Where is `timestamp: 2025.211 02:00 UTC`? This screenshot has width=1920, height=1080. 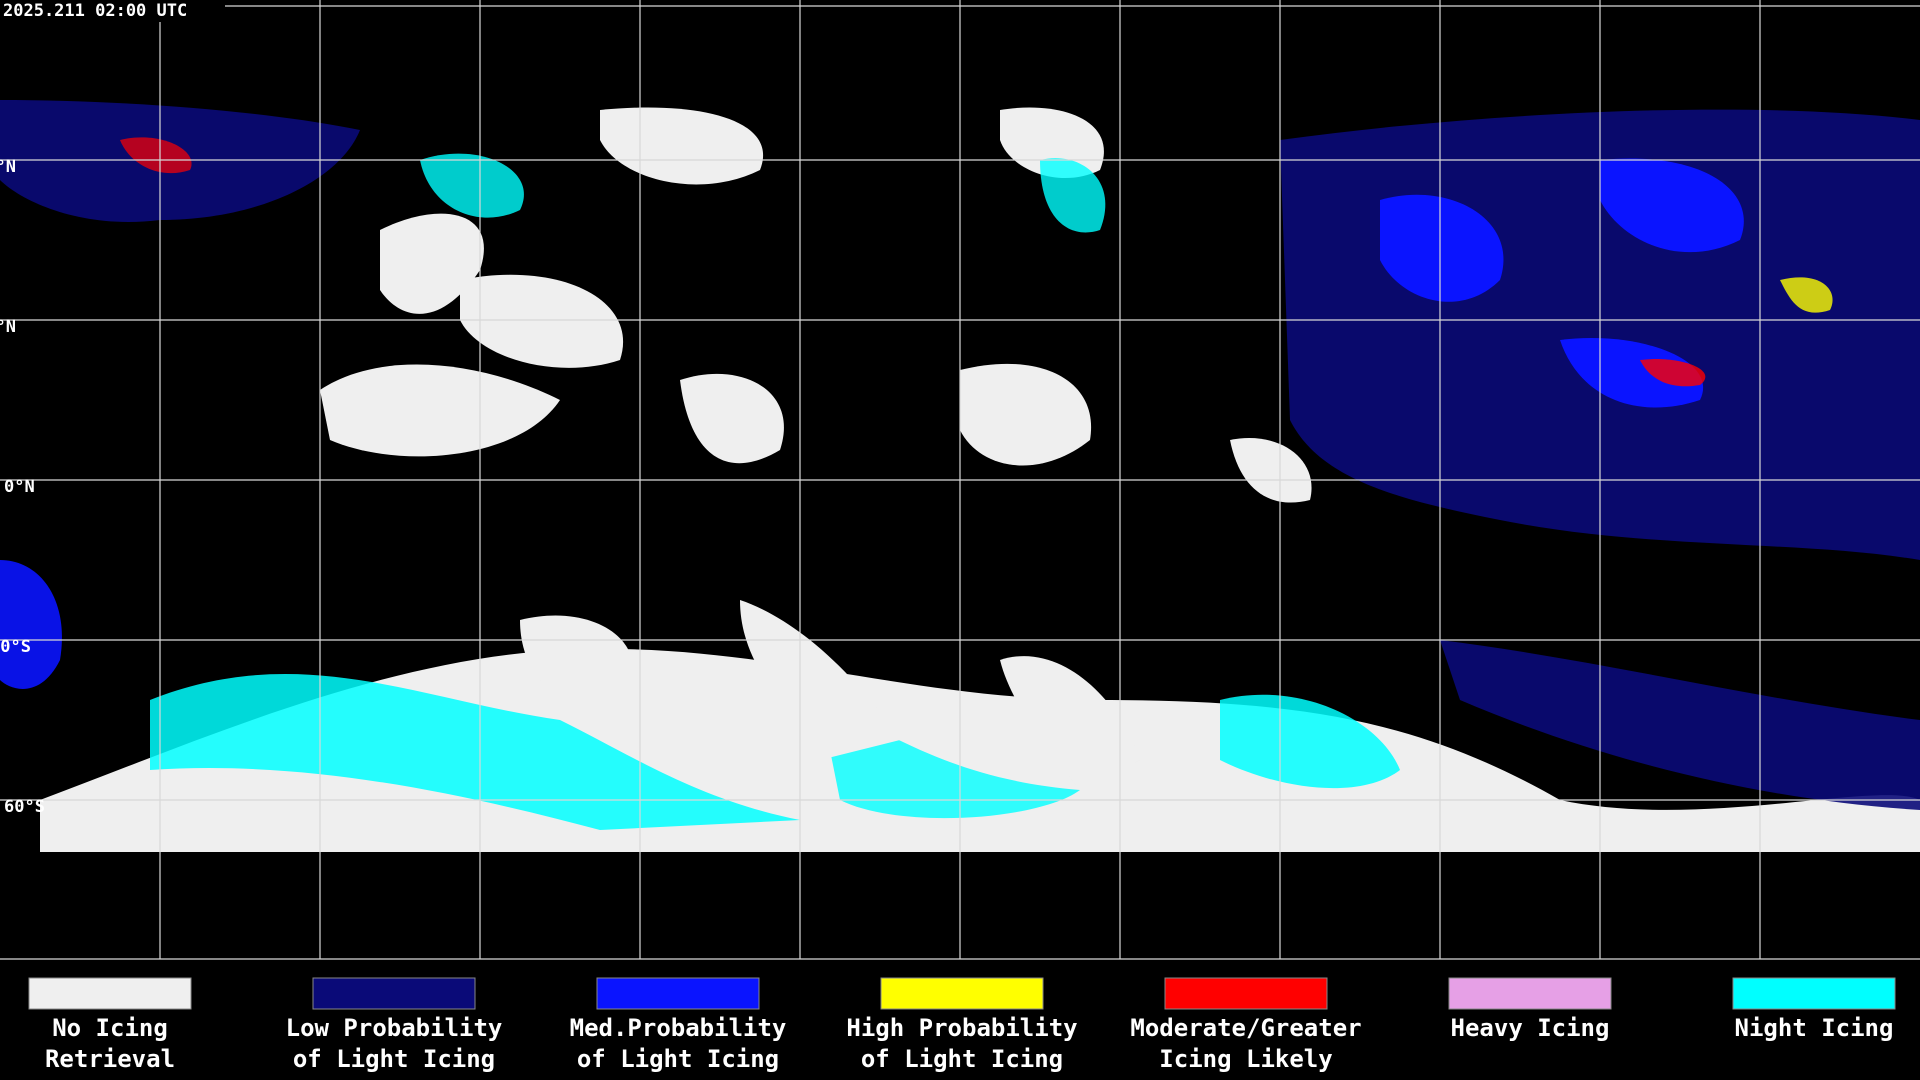 timestamp: 2025.211 02:00 UTC is located at coordinates (95, 11).